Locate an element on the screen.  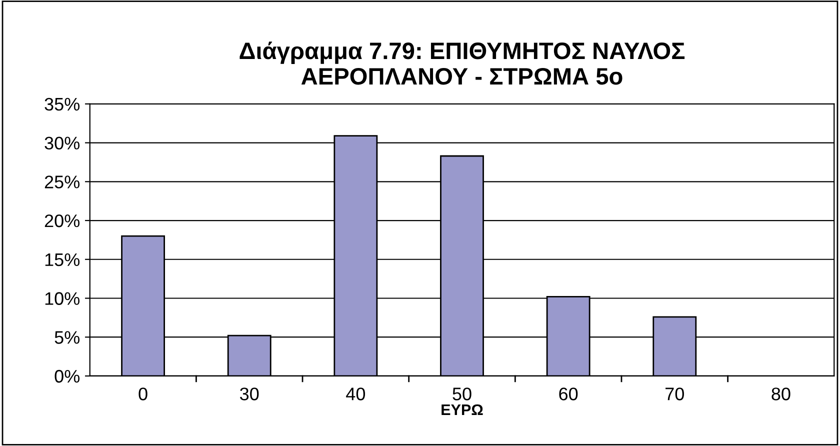
y-tick-label: 5% is located at coordinates (67, 337).